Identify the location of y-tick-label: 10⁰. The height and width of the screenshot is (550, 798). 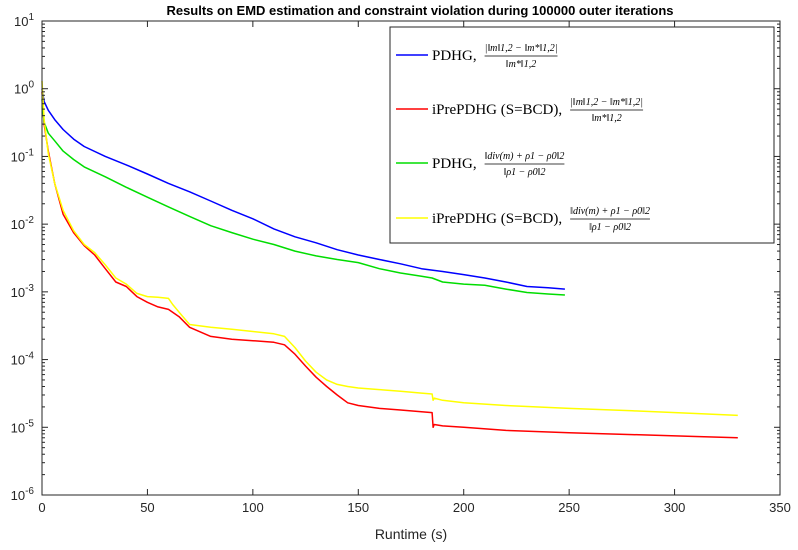
(24, 88).